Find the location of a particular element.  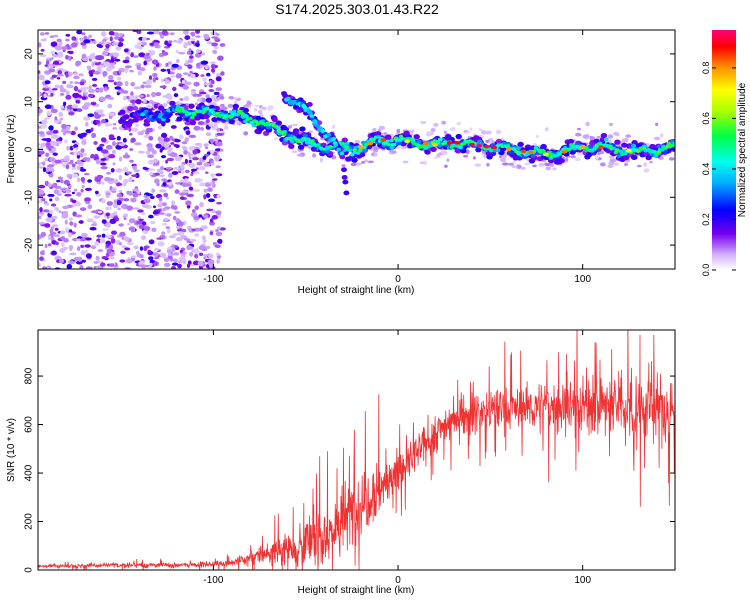

branch-halo is located at coordinates (344, 177).